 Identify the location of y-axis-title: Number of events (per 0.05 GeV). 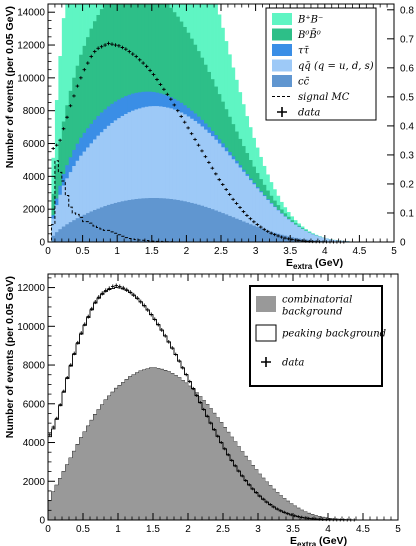
(10, 357).